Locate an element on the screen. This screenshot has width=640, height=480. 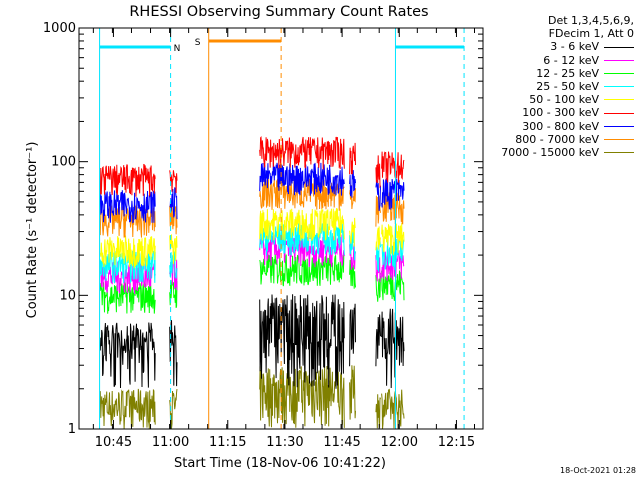
legend-entry-label: 12 - 25 keV is located at coordinates (567, 73).